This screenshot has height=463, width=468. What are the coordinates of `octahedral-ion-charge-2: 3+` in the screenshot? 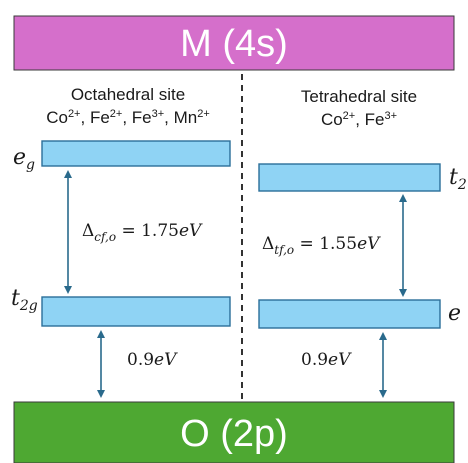 It's located at (158, 114).